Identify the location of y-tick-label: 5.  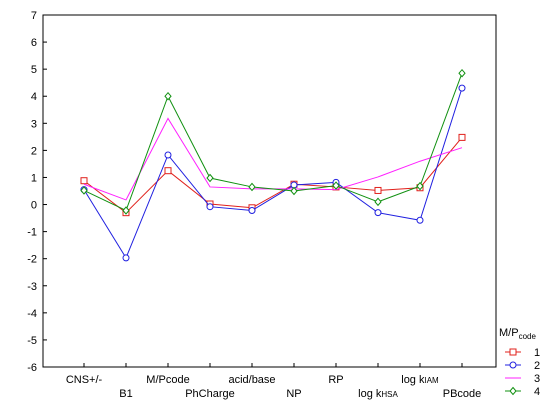
(34, 70).